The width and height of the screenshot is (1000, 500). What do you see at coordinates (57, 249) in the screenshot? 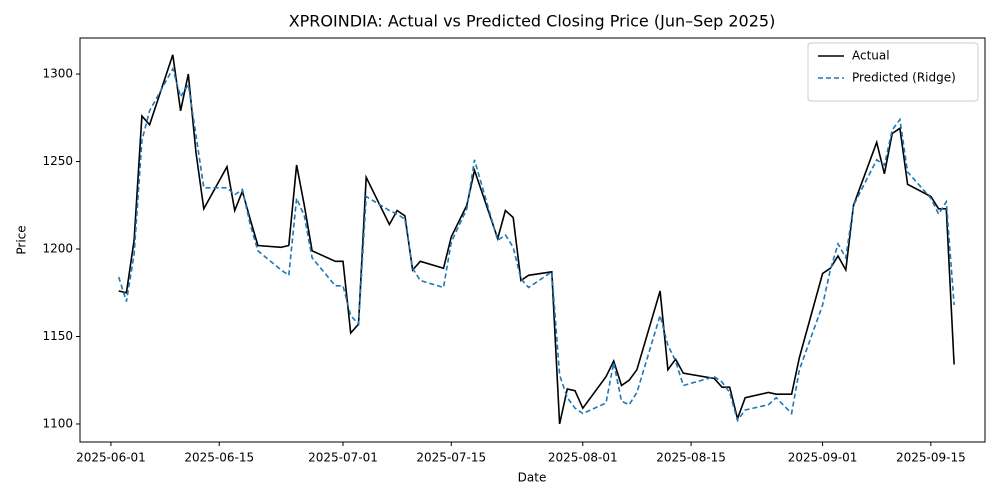
I see `y-tick-label: 1200` at bounding box center [57, 249].